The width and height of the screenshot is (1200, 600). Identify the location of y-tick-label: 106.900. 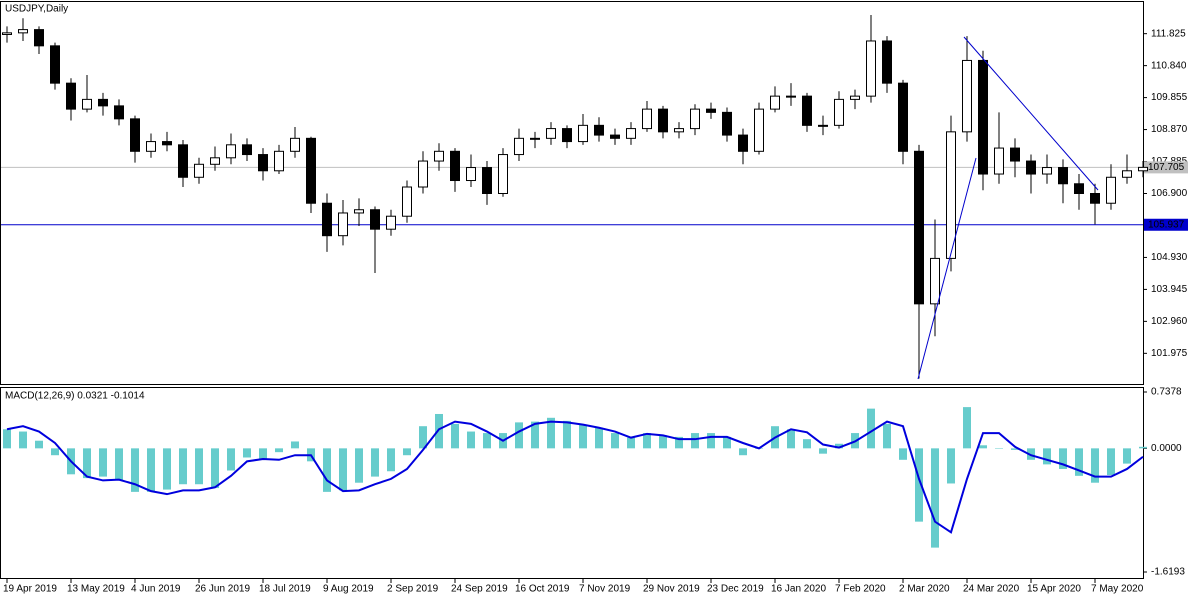
(1169, 193).